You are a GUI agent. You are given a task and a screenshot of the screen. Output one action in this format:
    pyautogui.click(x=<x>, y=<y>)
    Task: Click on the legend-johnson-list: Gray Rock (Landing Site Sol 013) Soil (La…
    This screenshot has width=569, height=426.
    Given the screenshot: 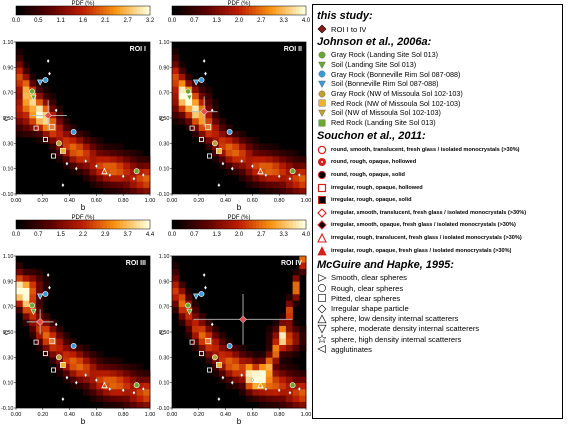 What is the action you would take?
    pyautogui.click(x=437, y=89)
    